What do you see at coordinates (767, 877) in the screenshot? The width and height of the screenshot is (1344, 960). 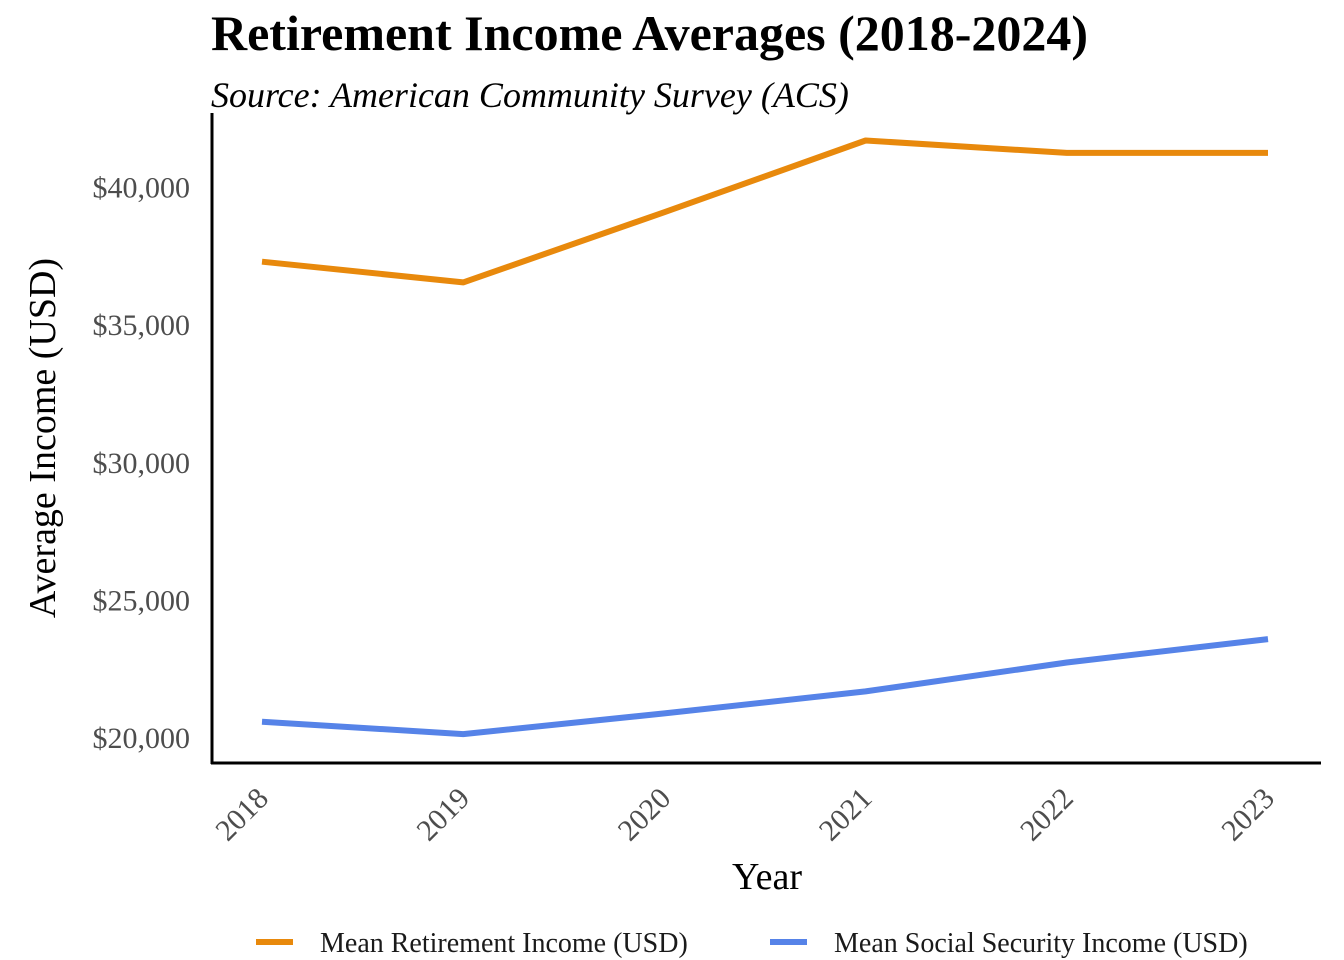 I see `x-axis-title: Year` at bounding box center [767, 877].